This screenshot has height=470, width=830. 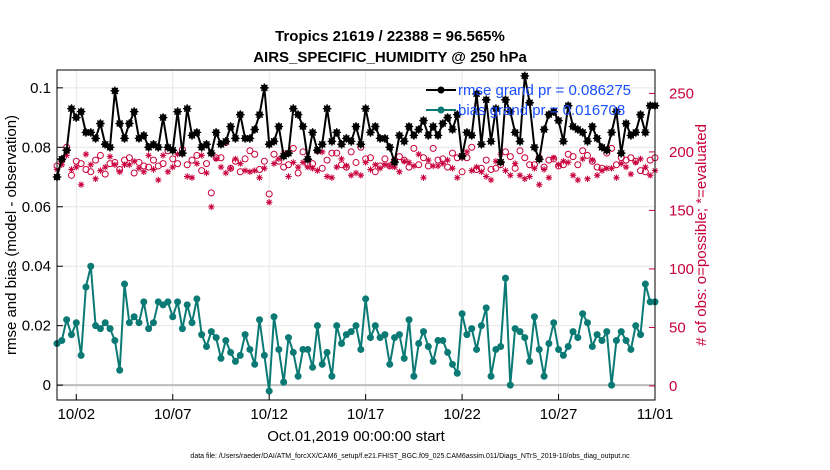 What do you see at coordinates (36, 147) in the screenshot?
I see `y-tick-label: 0.08` at bounding box center [36, 147].